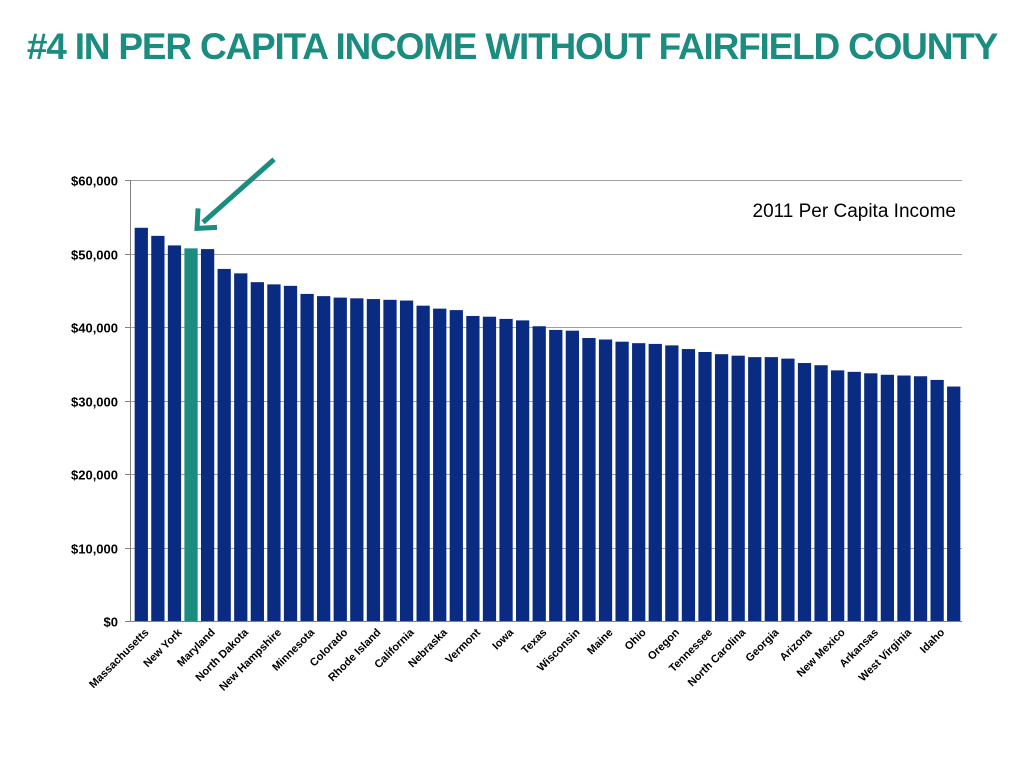  What do you see at coordinates (763, 645) in the screenshot?
I see `x-tick-label: Georgia` at bounding box center [763, 645].